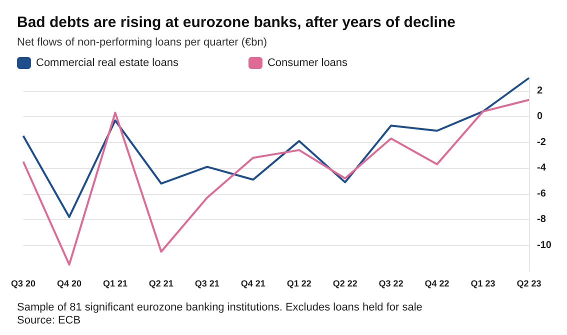 The width and height of the screenshot is (567, 335). What do you see at coordinates (483, 283) in the screenshot?
I see `x-tick-label: Q1 23` at bounding box center [483, 283].